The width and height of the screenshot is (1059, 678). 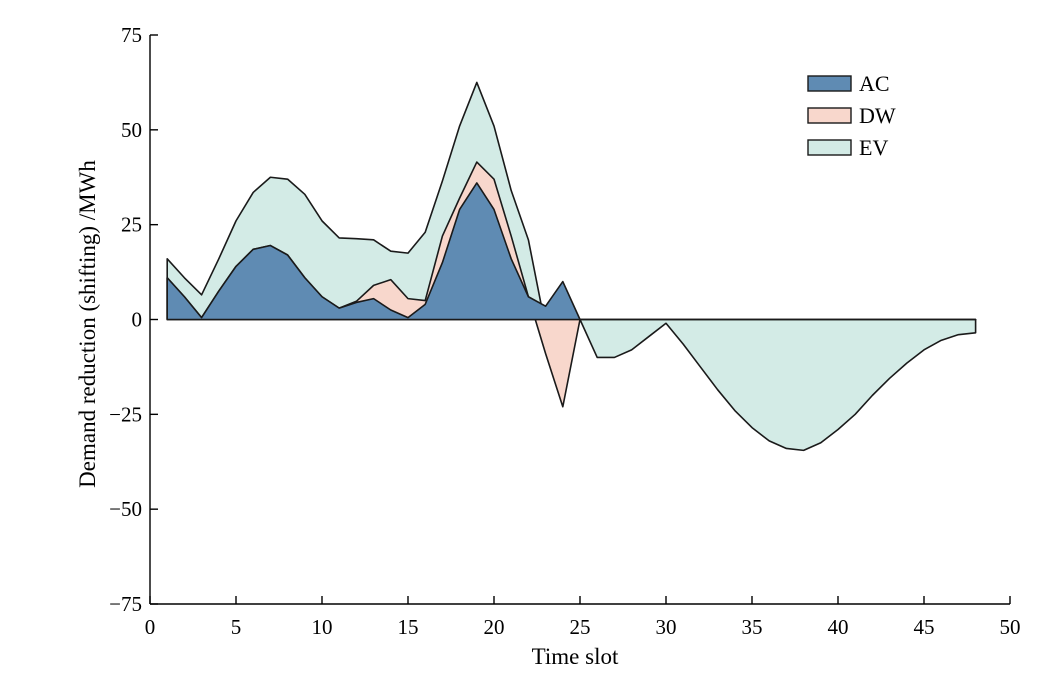 What do you see at coordinates (236, 627) in the screenshot?
I see `x-tick-label: 5` at bounding box center [236, 627].